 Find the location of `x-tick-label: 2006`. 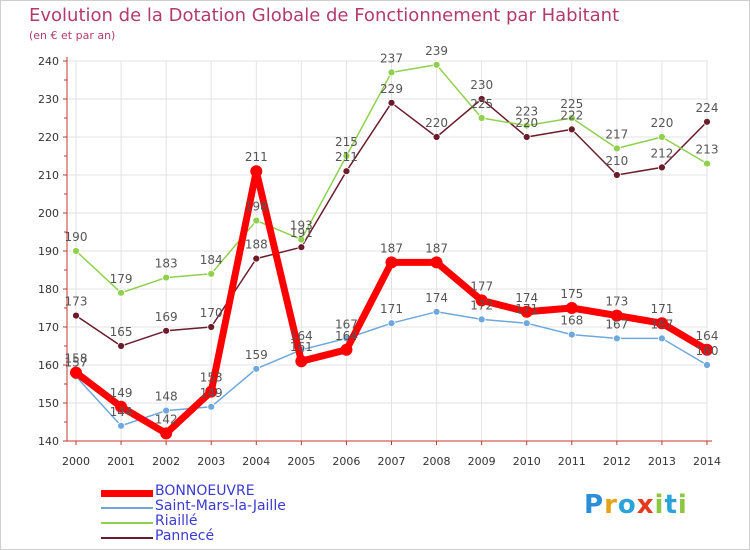

x-tick-label: 2006 is located at coordinates (346, 461).